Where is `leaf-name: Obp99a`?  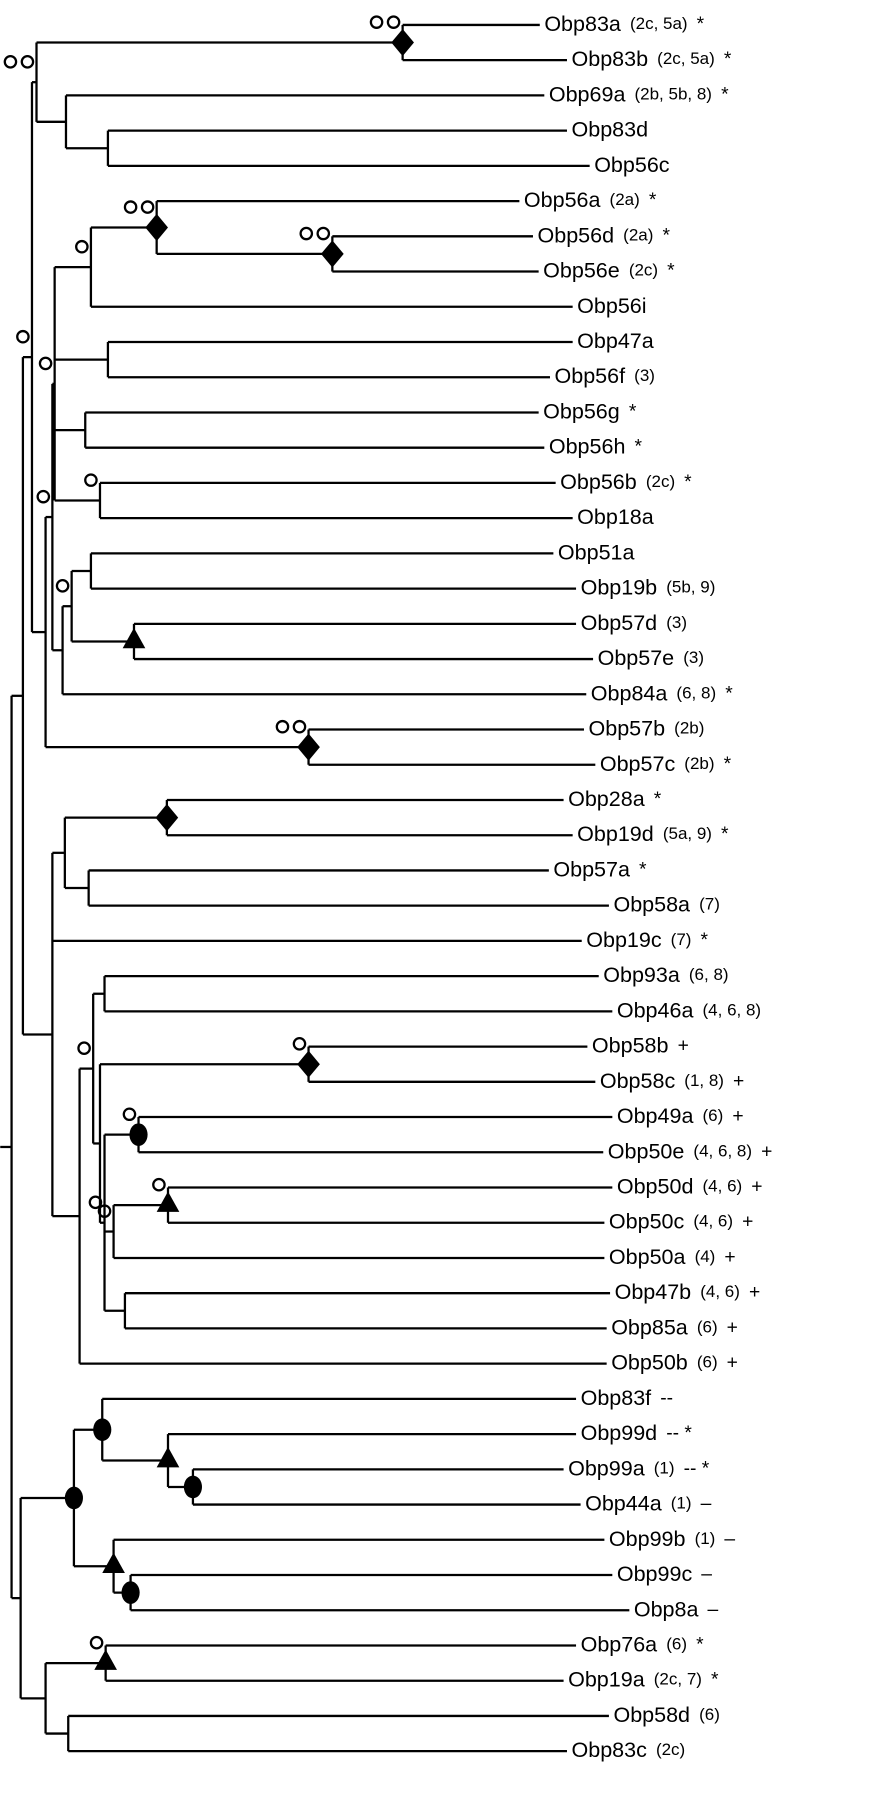
leaf-name: Obp99a is located at coordinates (606, 1468).